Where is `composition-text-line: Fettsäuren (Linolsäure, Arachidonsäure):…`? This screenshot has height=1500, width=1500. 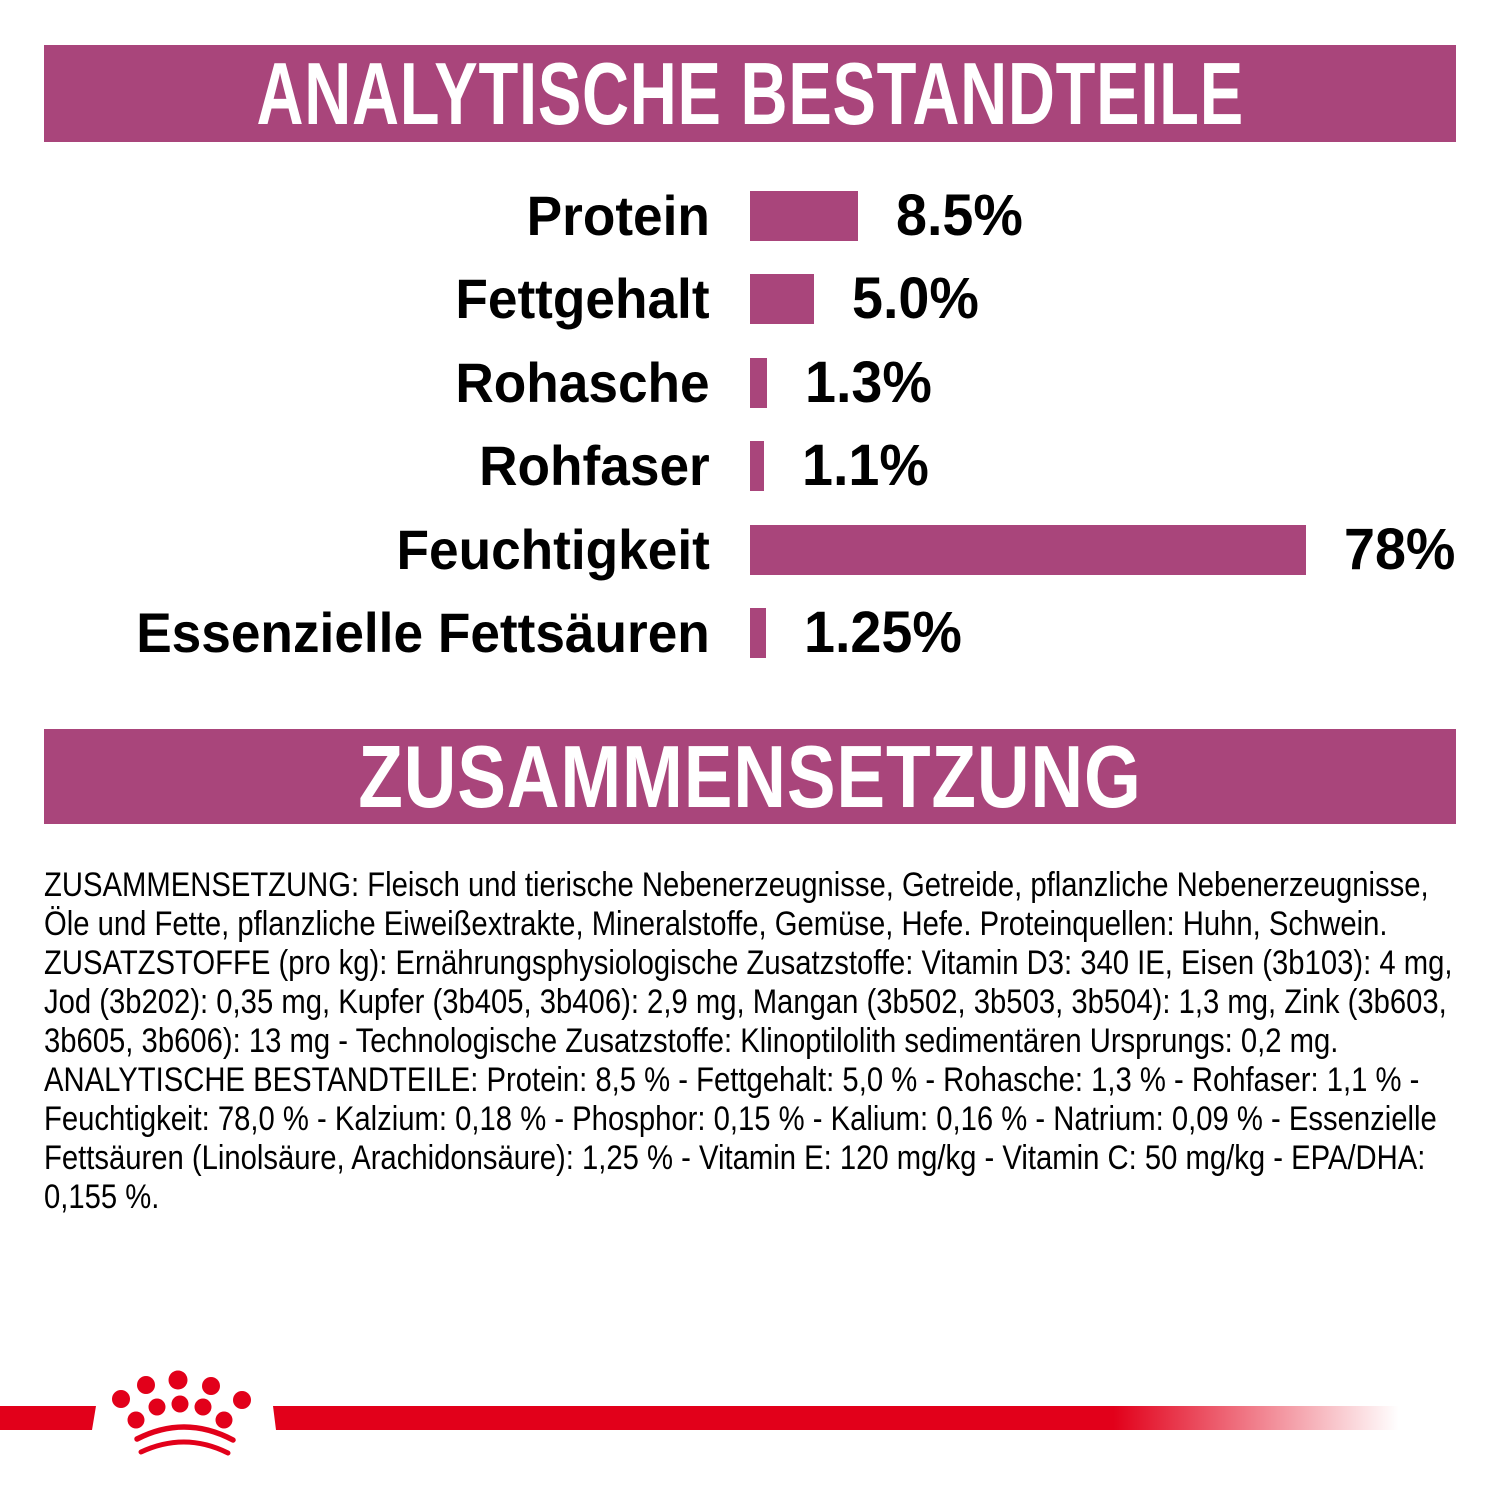
composition-text-line: Fettsäuren (Linolsäure, Arachidonsäure):… is located at coordinates (735, 1158).